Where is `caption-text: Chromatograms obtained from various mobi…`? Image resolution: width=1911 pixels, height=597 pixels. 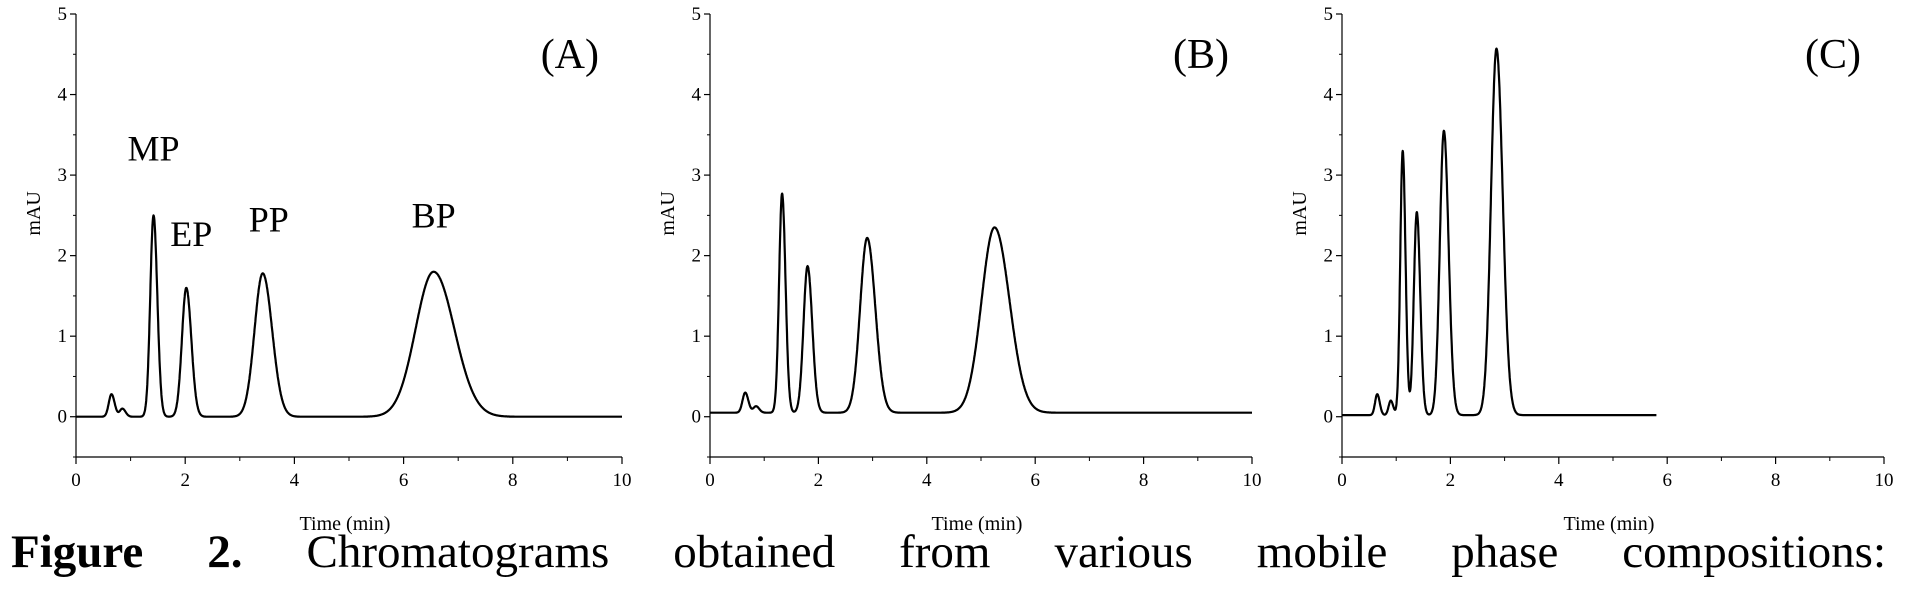 caption-text: Chromatograms obtained from various mobi… is located at coordinates (1096, 552).